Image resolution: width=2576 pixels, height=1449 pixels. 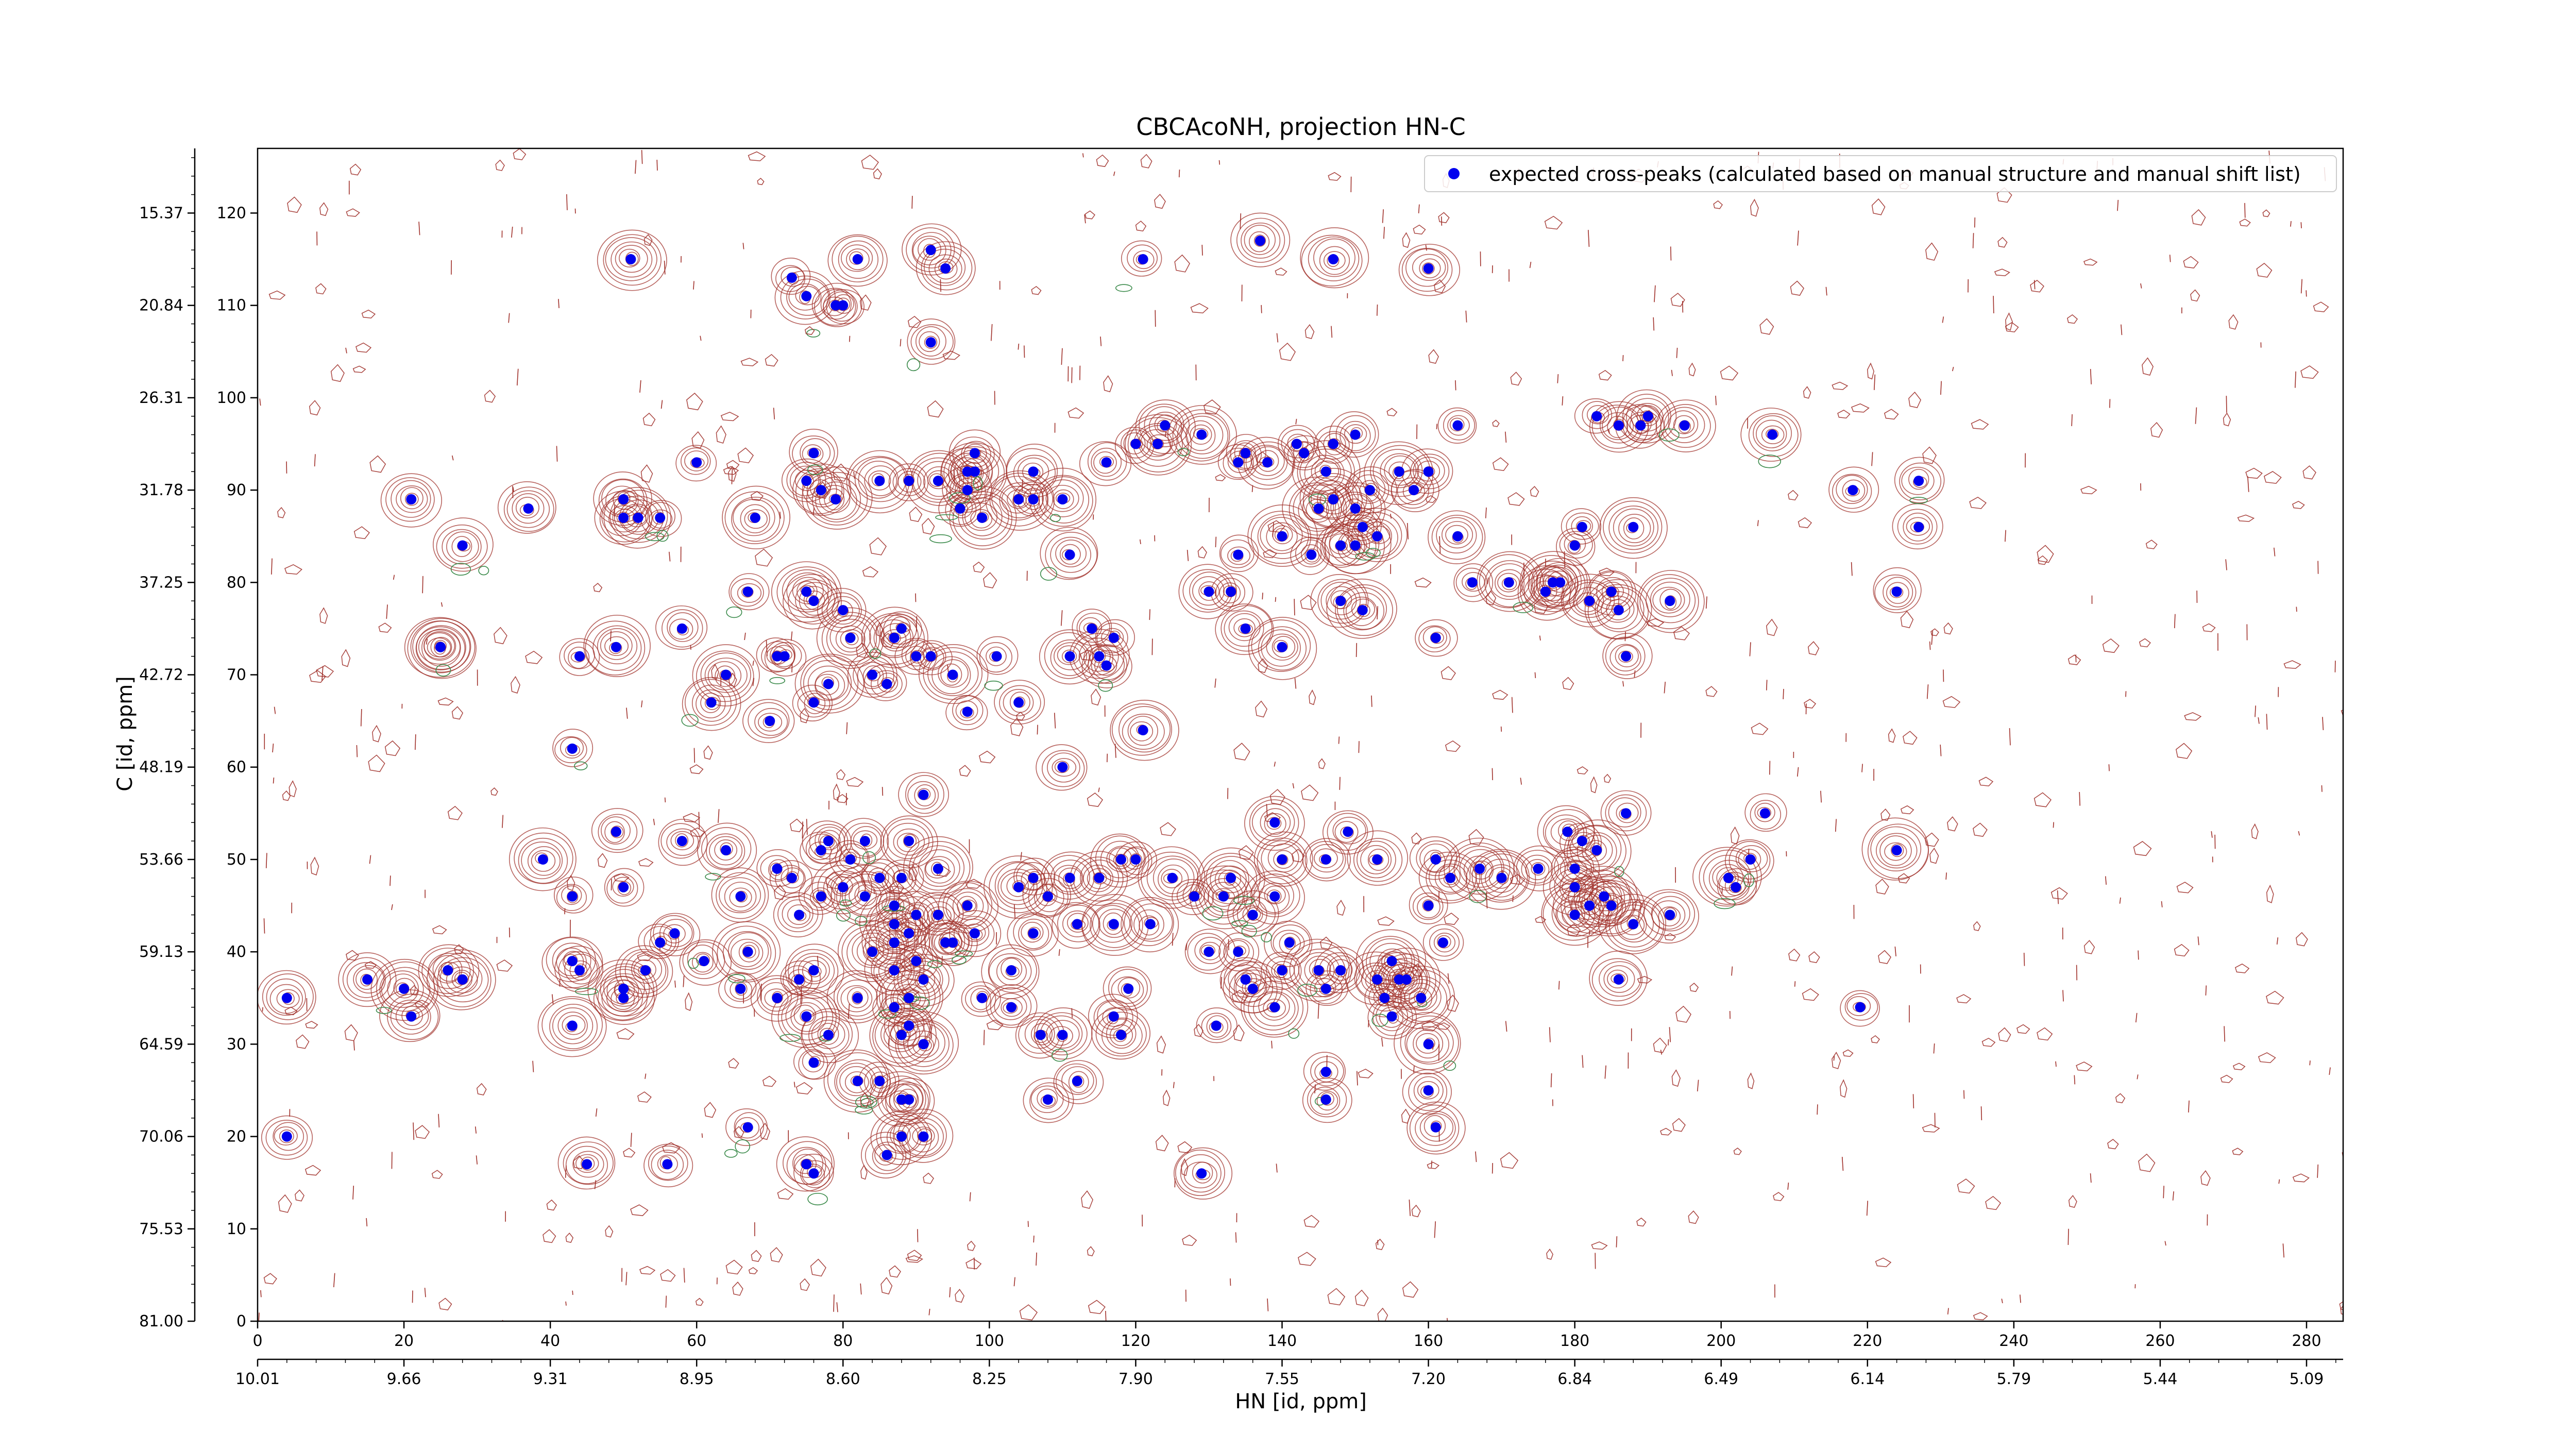 I want to click on x-ppm-tick-label: 5.79, so click(x=2013, y=1379).